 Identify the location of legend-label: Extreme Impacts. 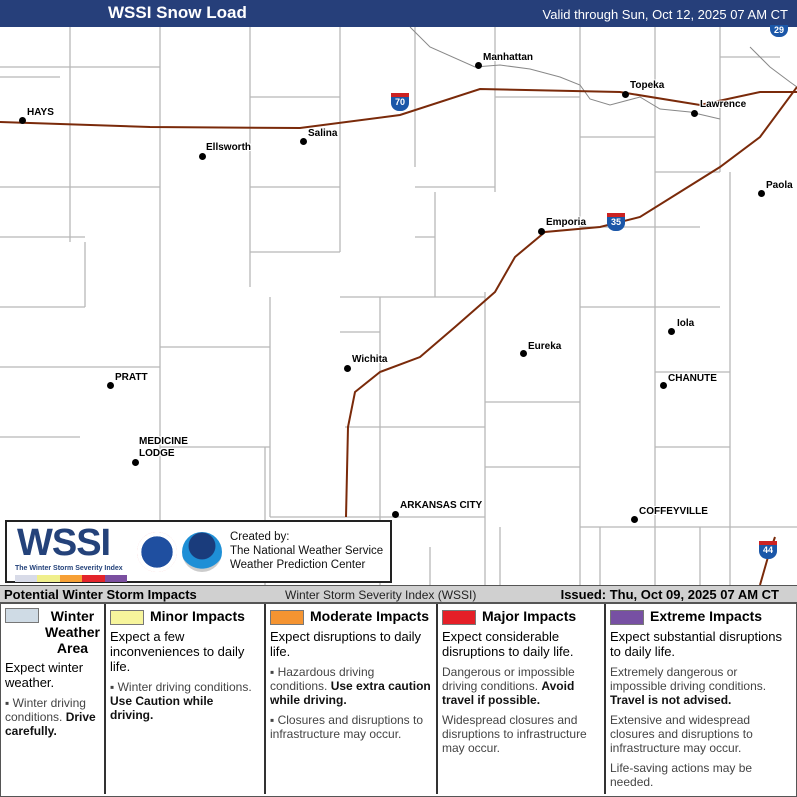
(706, 616).